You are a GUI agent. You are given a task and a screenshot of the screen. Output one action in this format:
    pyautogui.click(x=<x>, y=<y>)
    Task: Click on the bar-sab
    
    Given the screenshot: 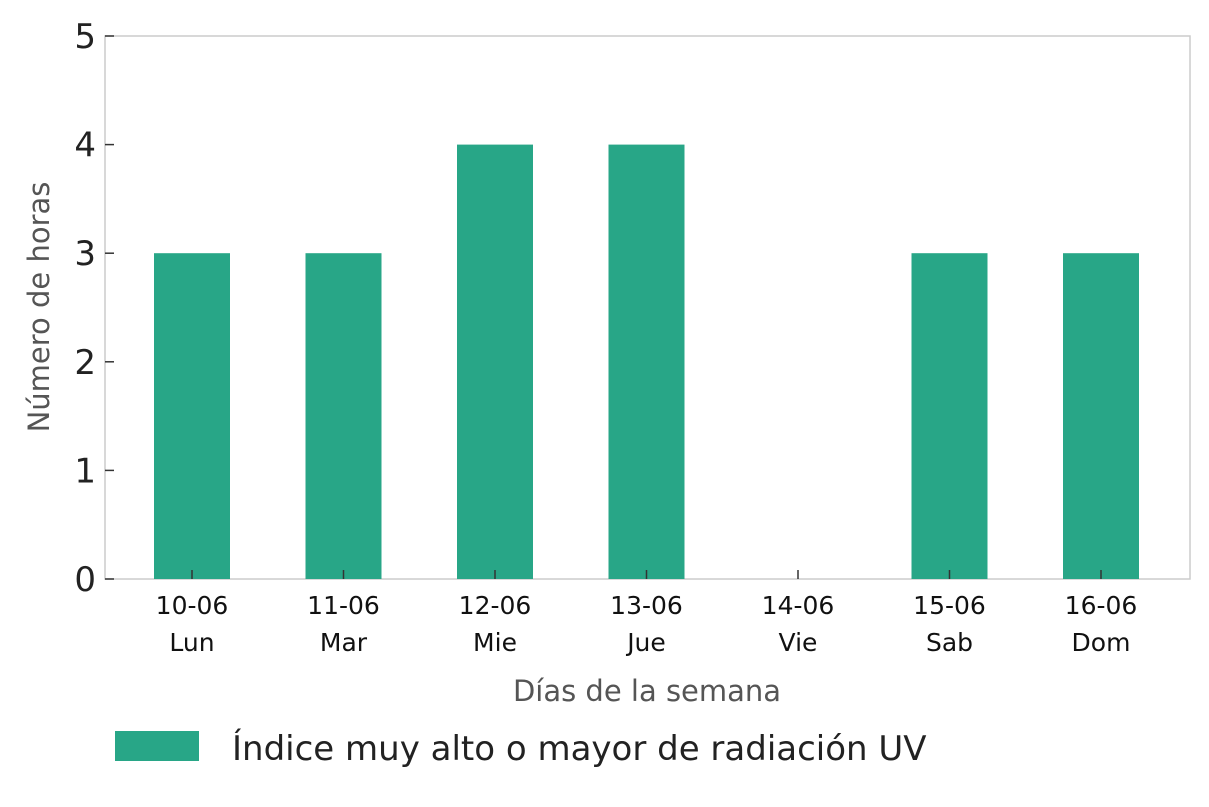 What is the action you would take?
    pyautogui.click(x=949, y=416)
    